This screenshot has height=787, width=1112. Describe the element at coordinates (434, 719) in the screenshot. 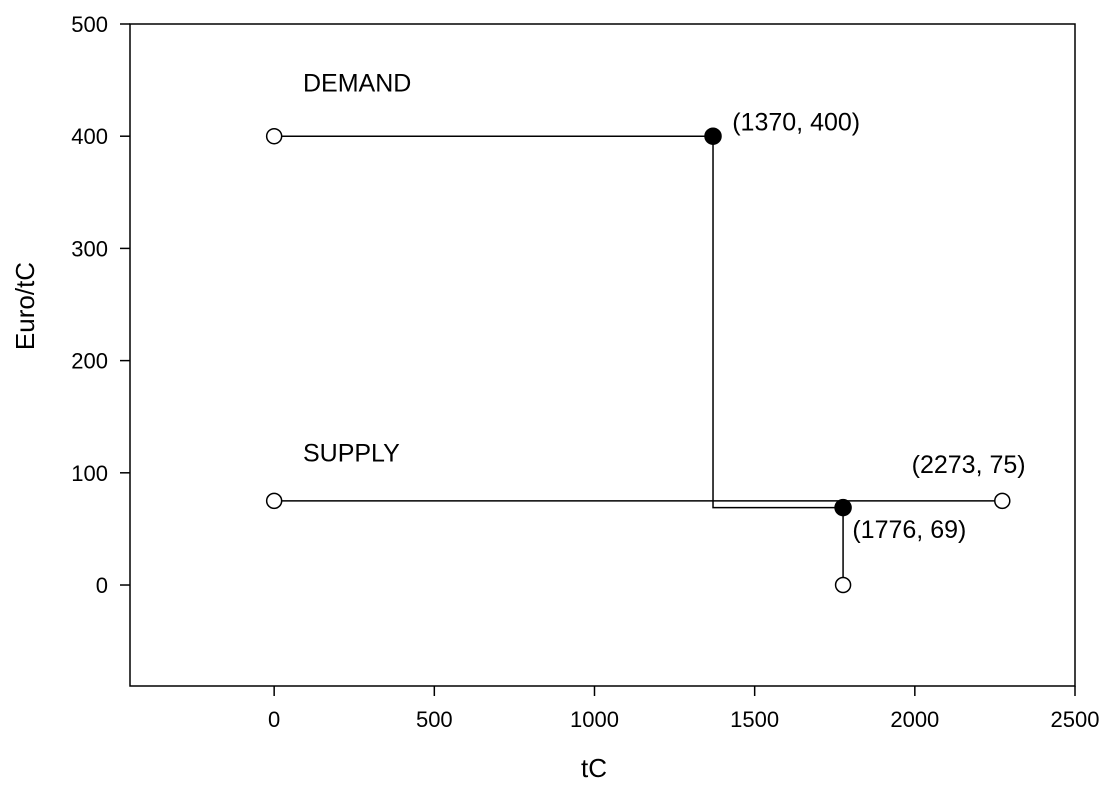

I see `x-tick-label: 500` at that location.